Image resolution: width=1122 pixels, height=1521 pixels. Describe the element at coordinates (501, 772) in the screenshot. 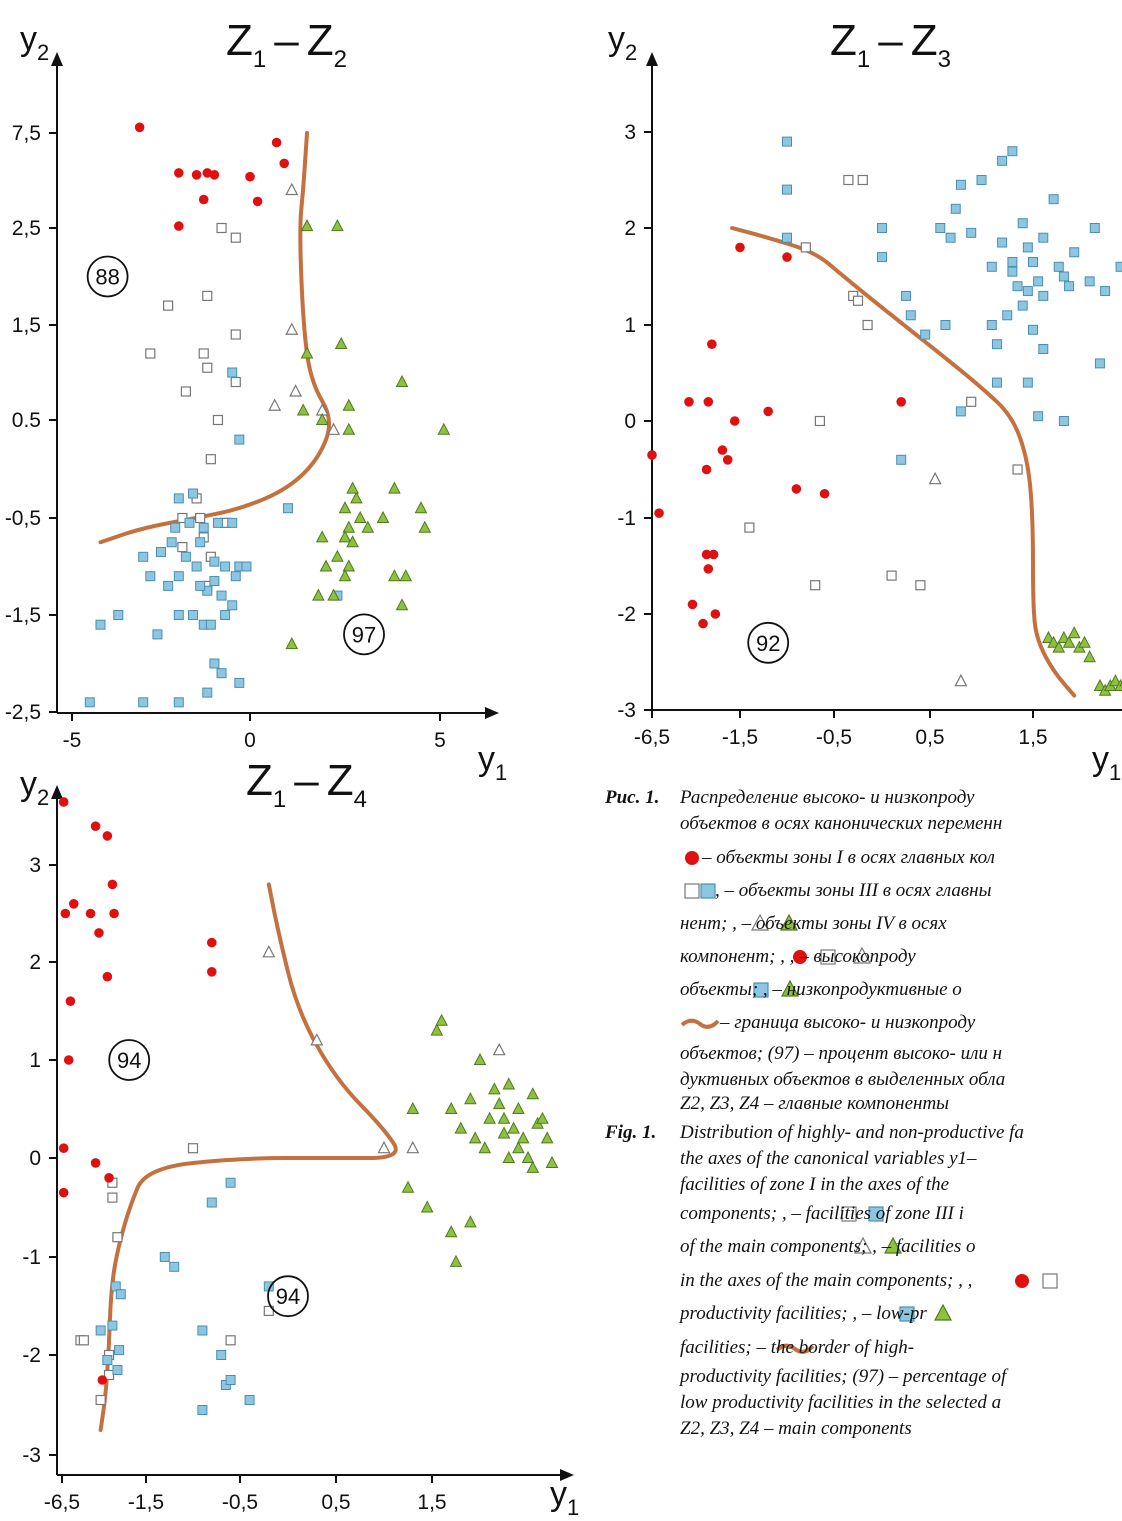

I see `x-axis-label-subscript: 1` at that location.